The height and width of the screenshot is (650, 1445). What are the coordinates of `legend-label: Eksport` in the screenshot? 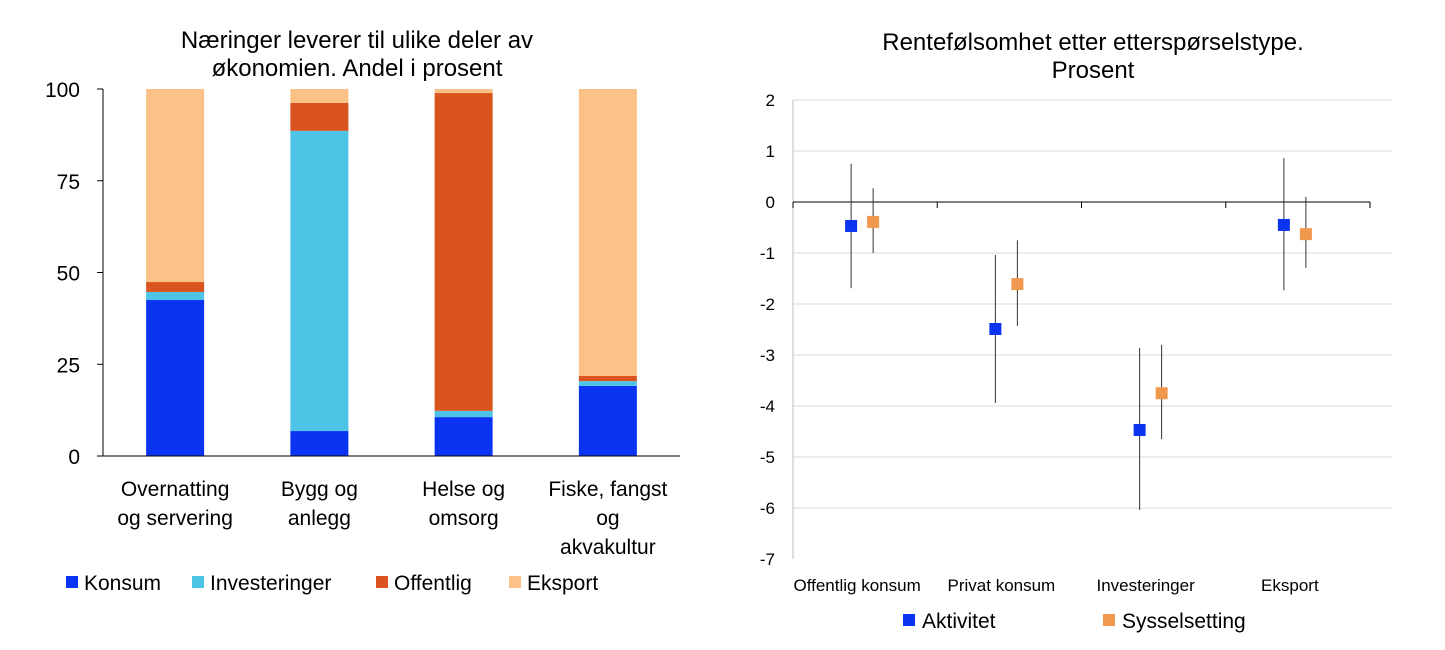 It's located at (562, 583).